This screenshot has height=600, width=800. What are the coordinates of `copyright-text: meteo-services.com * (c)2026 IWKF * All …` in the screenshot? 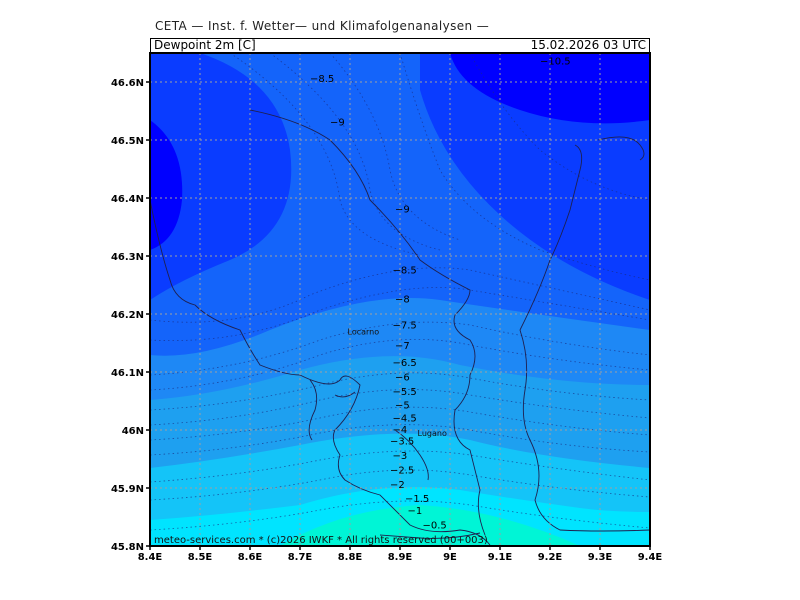 It's located at (321, 540).